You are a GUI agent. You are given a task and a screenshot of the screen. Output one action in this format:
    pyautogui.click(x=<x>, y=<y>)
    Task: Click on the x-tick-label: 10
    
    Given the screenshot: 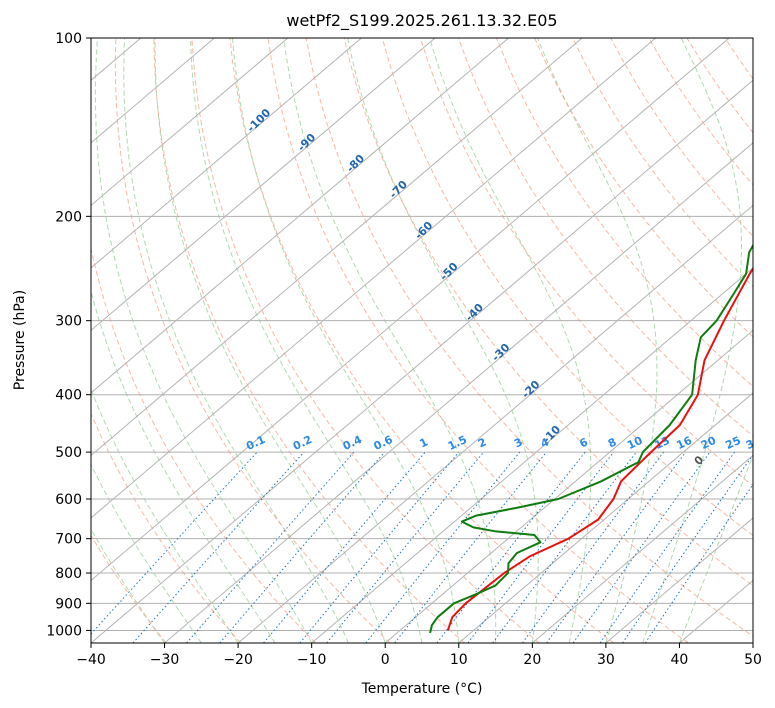 What is the action you would take?
    pyautogui.click(x=459, y=660)
    